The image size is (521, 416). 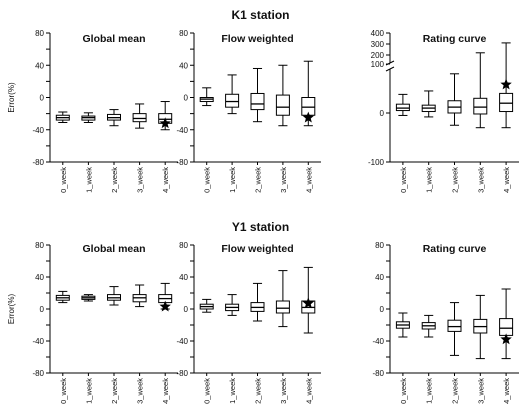 I want to click on axis-break-mark, so click(x=390, y=69).